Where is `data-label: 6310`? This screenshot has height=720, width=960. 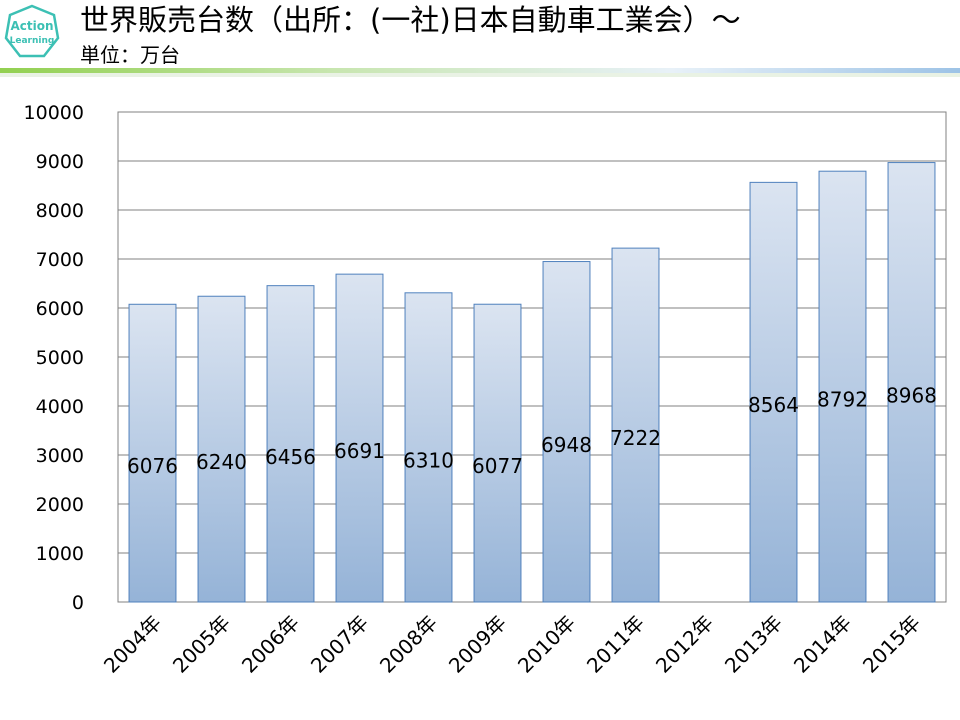 data-label: 6310 is located at coordinates (428, 460).